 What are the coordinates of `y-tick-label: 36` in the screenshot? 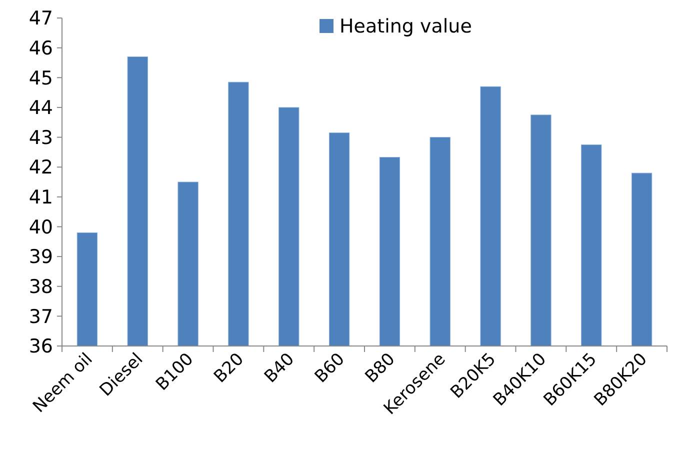 It's located at (40, 347).